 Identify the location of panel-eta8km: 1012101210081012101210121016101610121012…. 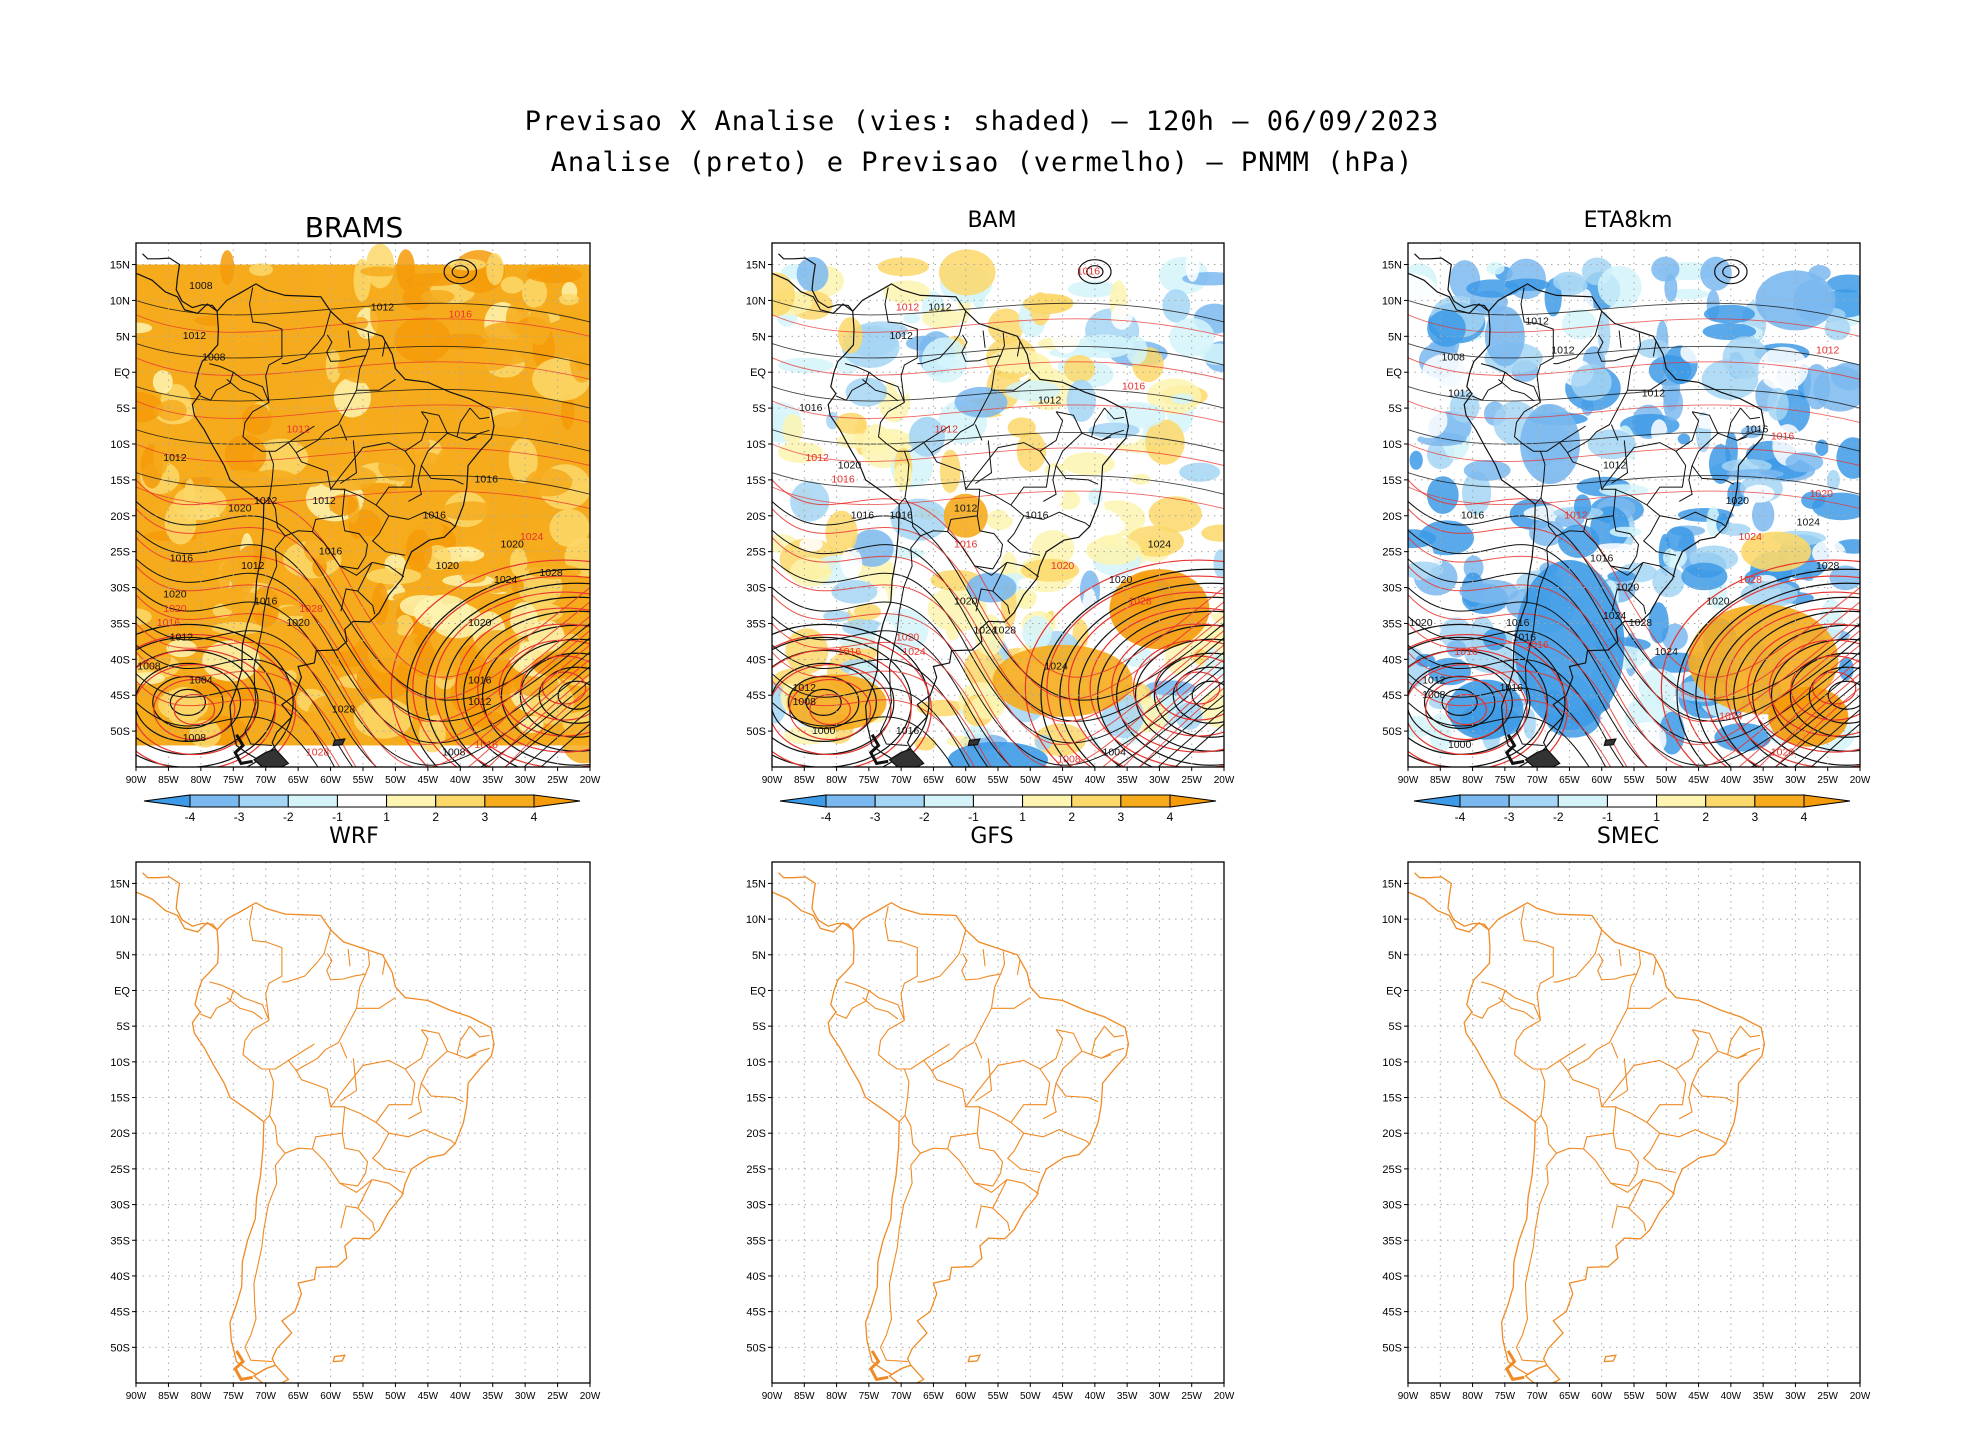
(1626, 514).